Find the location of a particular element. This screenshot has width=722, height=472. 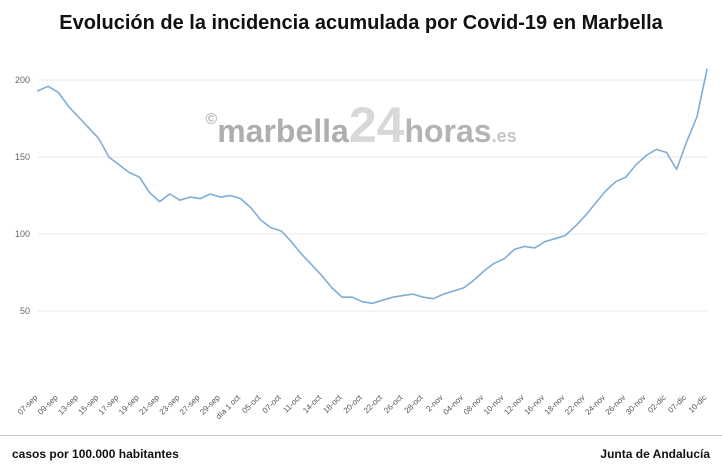

watermark-text-horas: horas is located at coordinates (448, 131).